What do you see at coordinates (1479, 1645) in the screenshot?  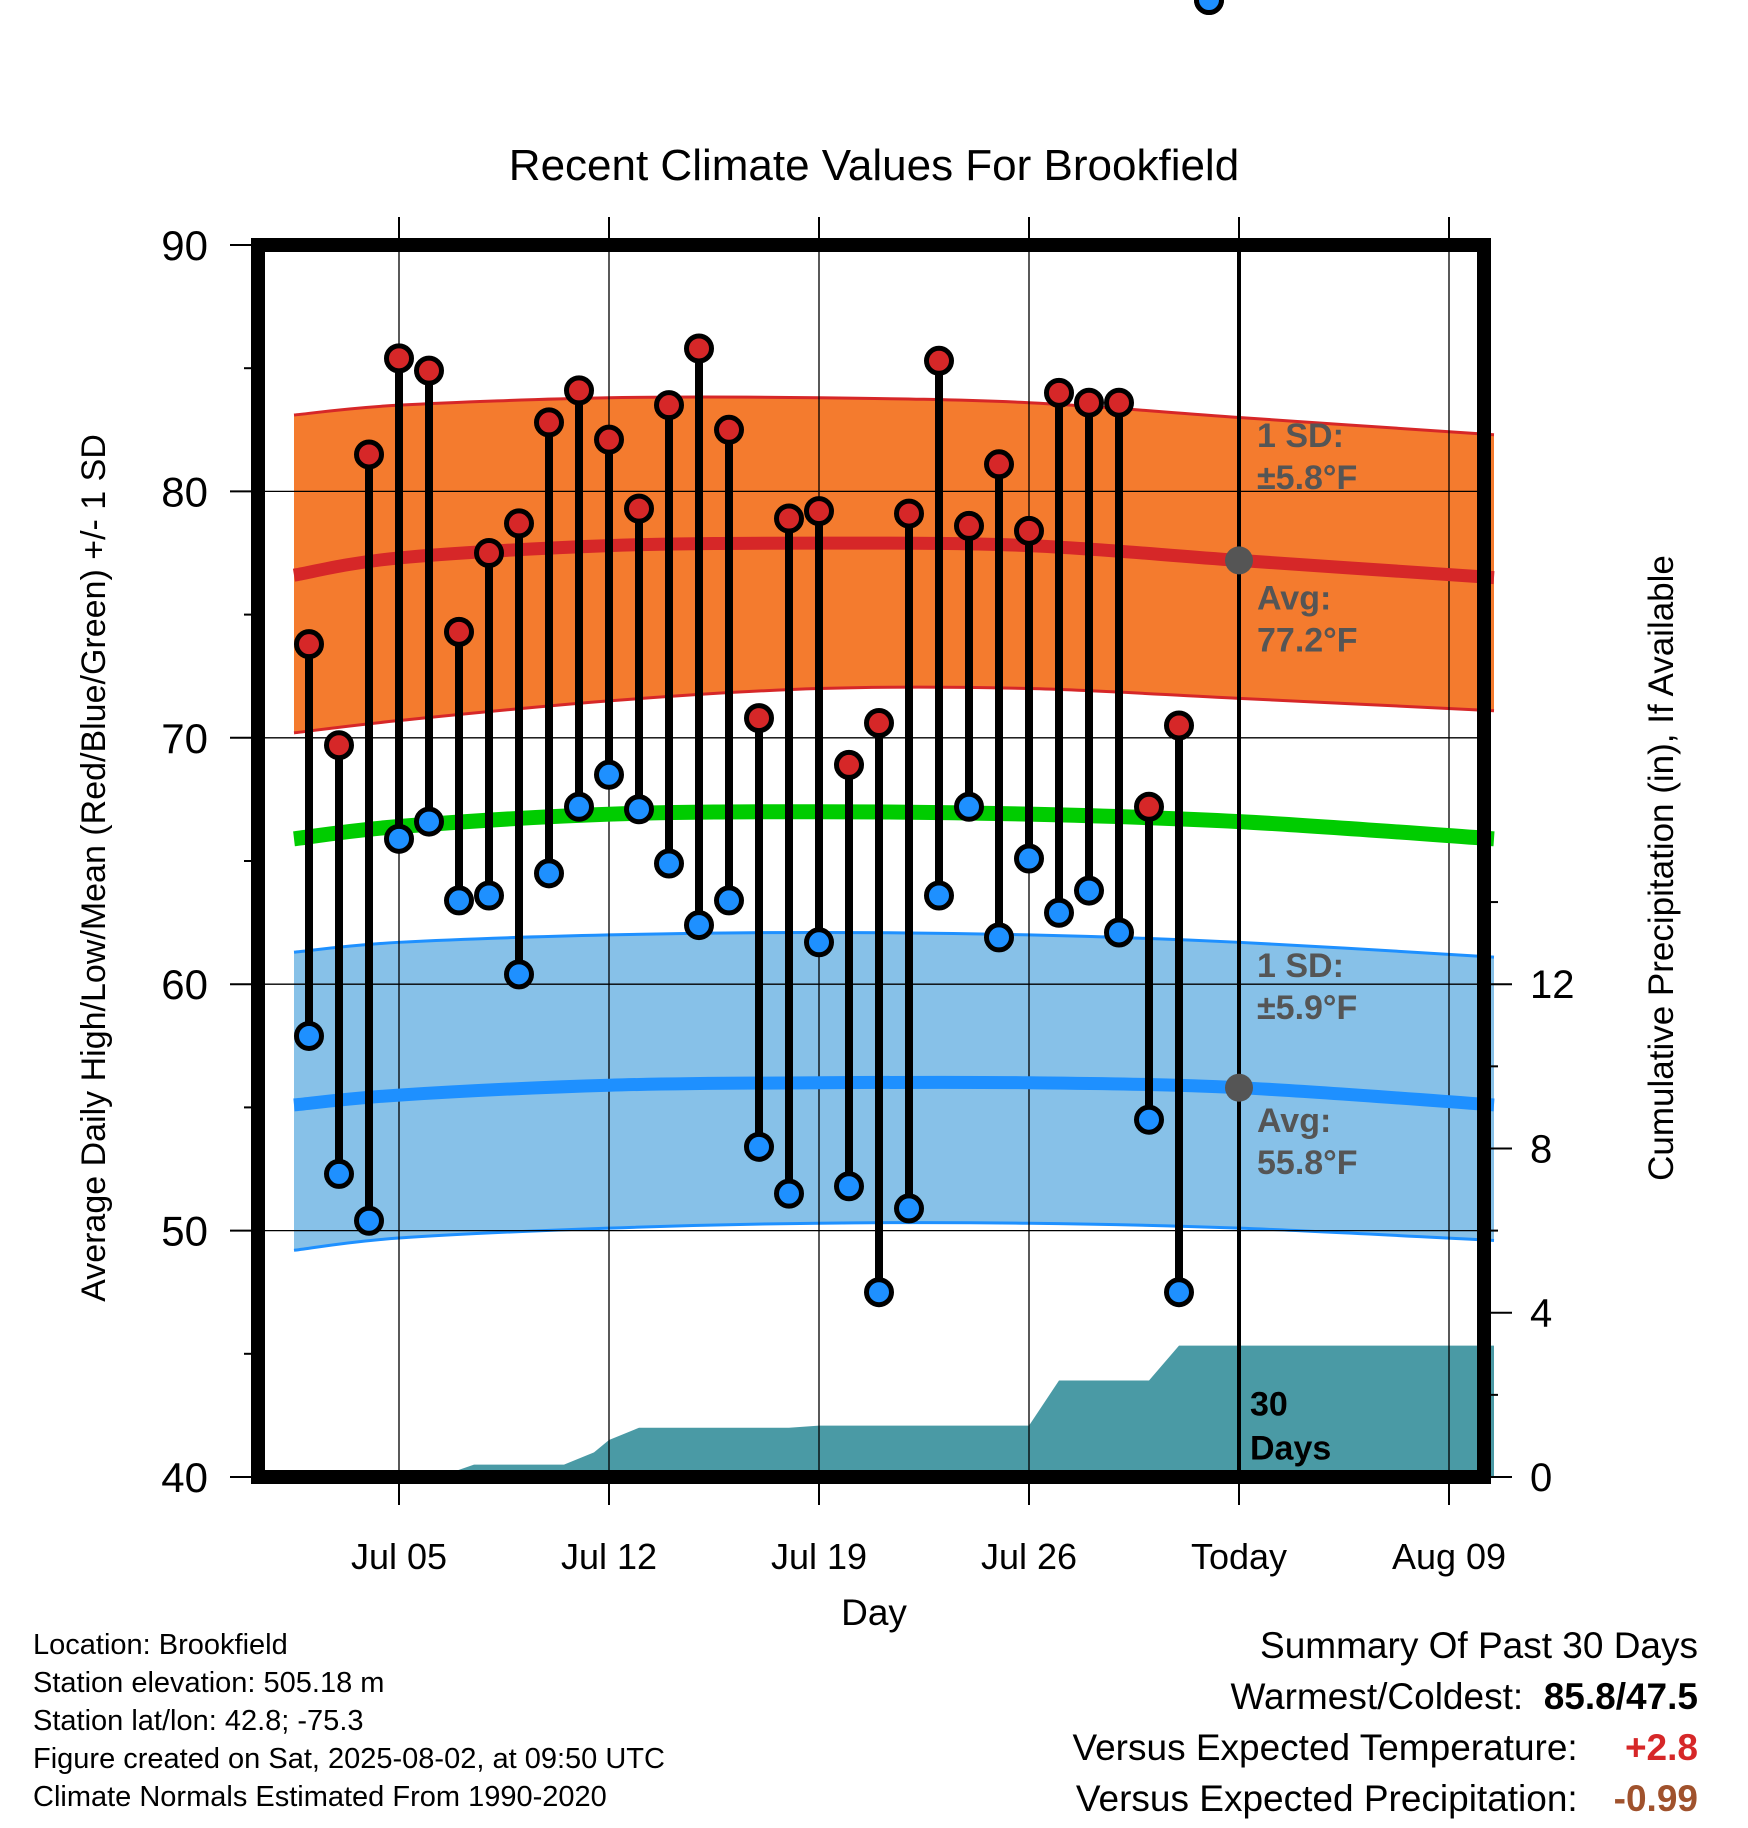 I see `summary-title: Summary Of Past 30 Days` at bounding box center [1479, 1645].